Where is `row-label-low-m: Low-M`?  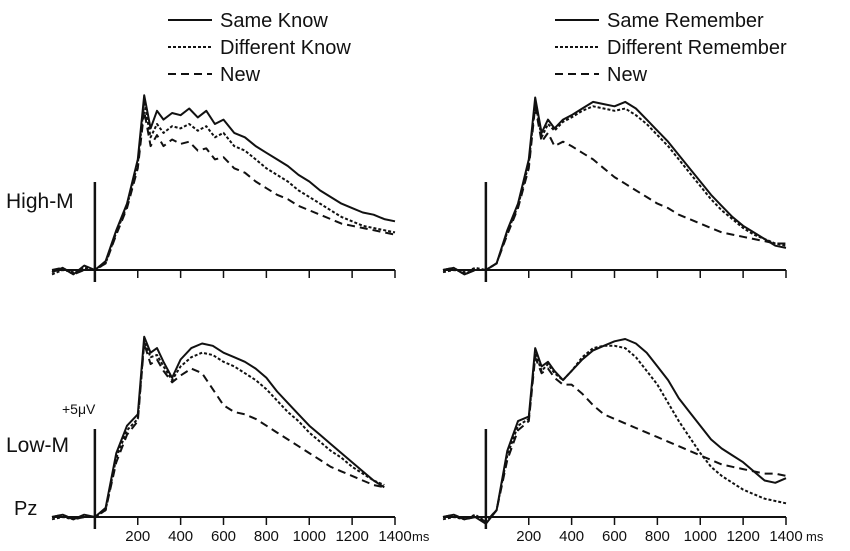 row-label-low-m: Low-M is located at coordinates (37, 445).